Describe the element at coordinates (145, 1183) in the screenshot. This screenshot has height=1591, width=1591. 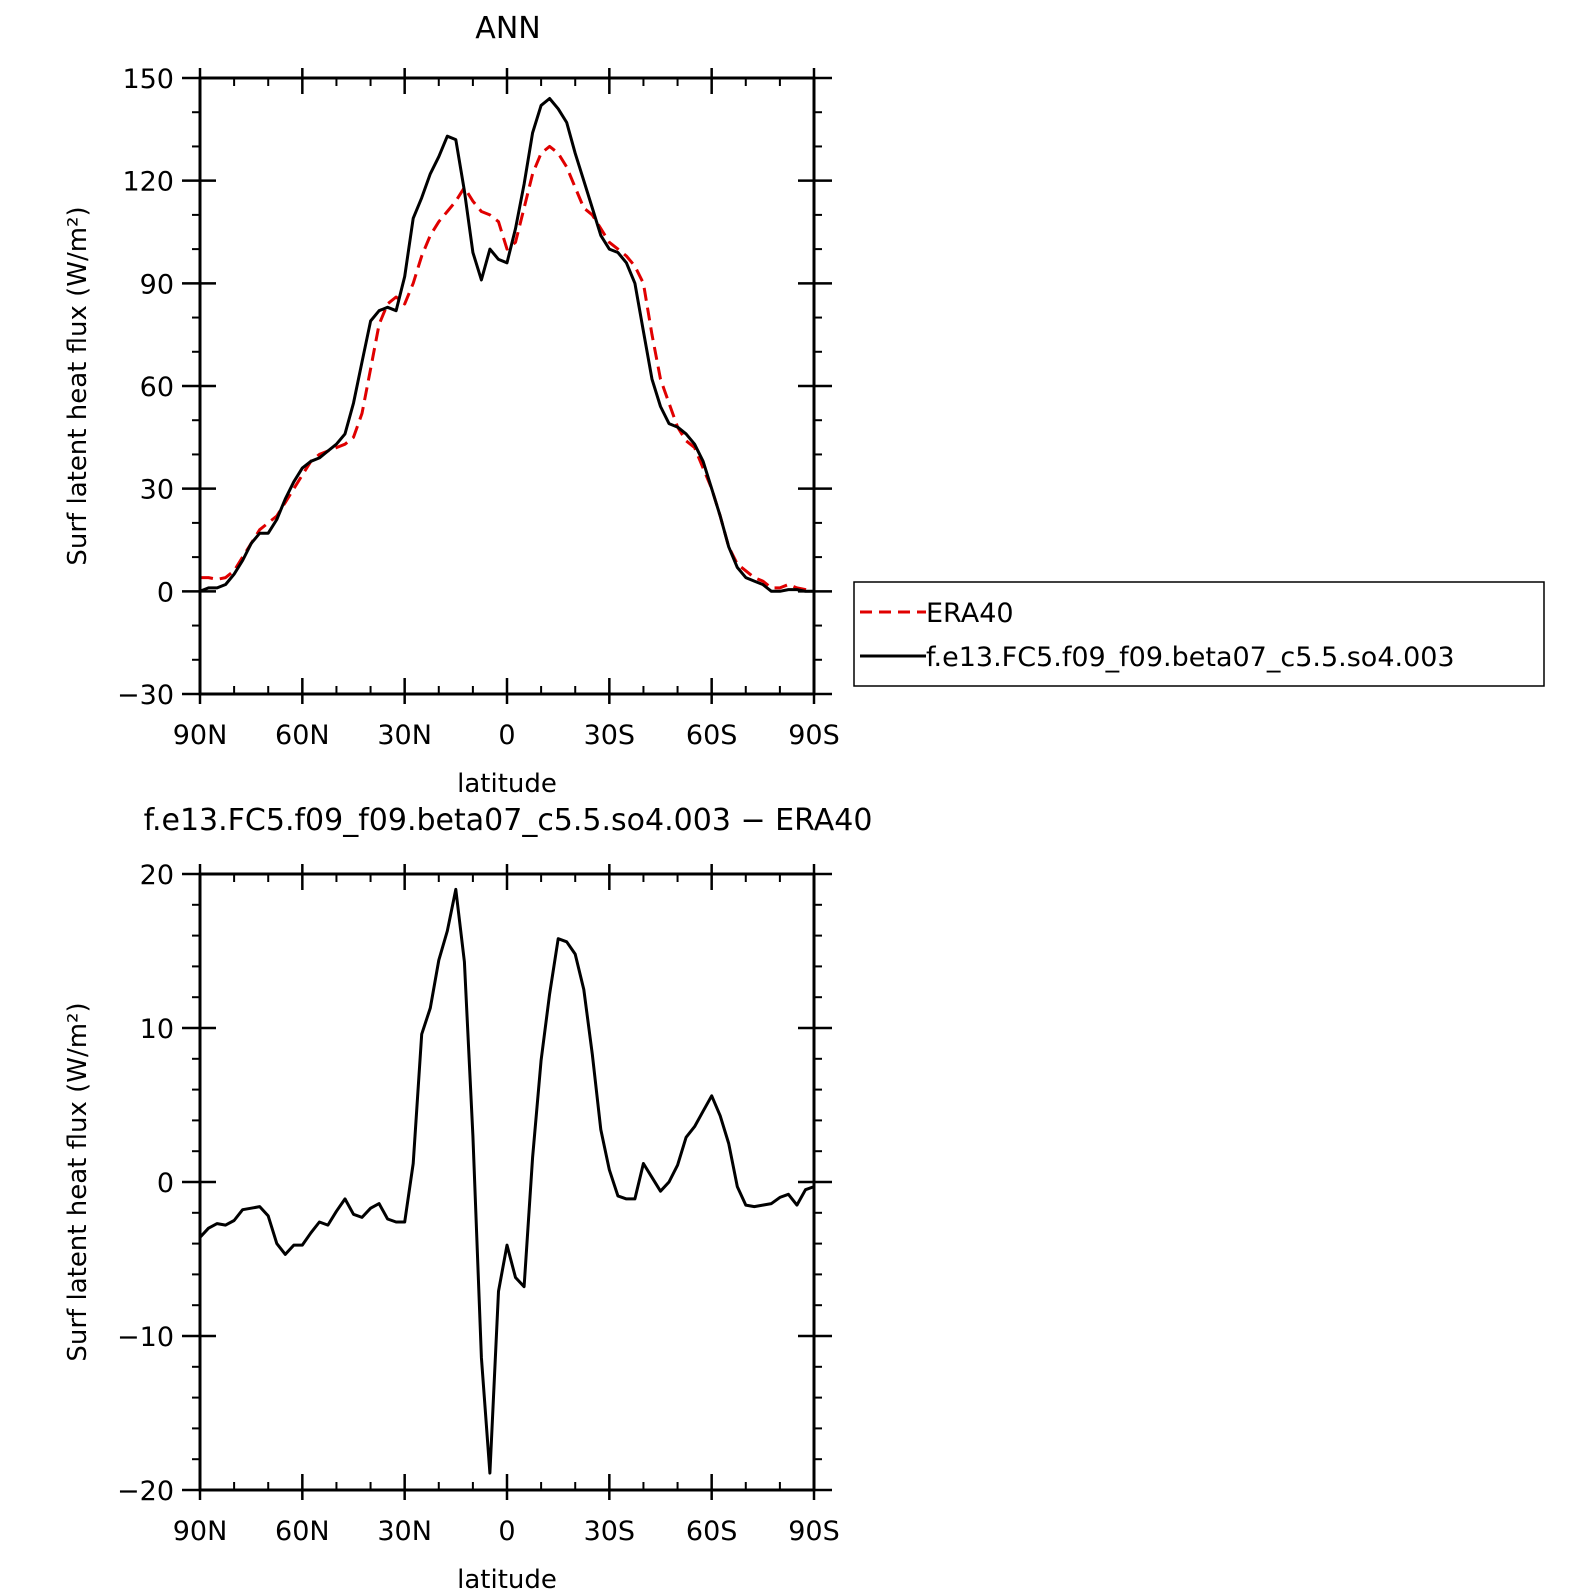
I see `y-tick-labels: −20 −10 0 10 20` at that location.